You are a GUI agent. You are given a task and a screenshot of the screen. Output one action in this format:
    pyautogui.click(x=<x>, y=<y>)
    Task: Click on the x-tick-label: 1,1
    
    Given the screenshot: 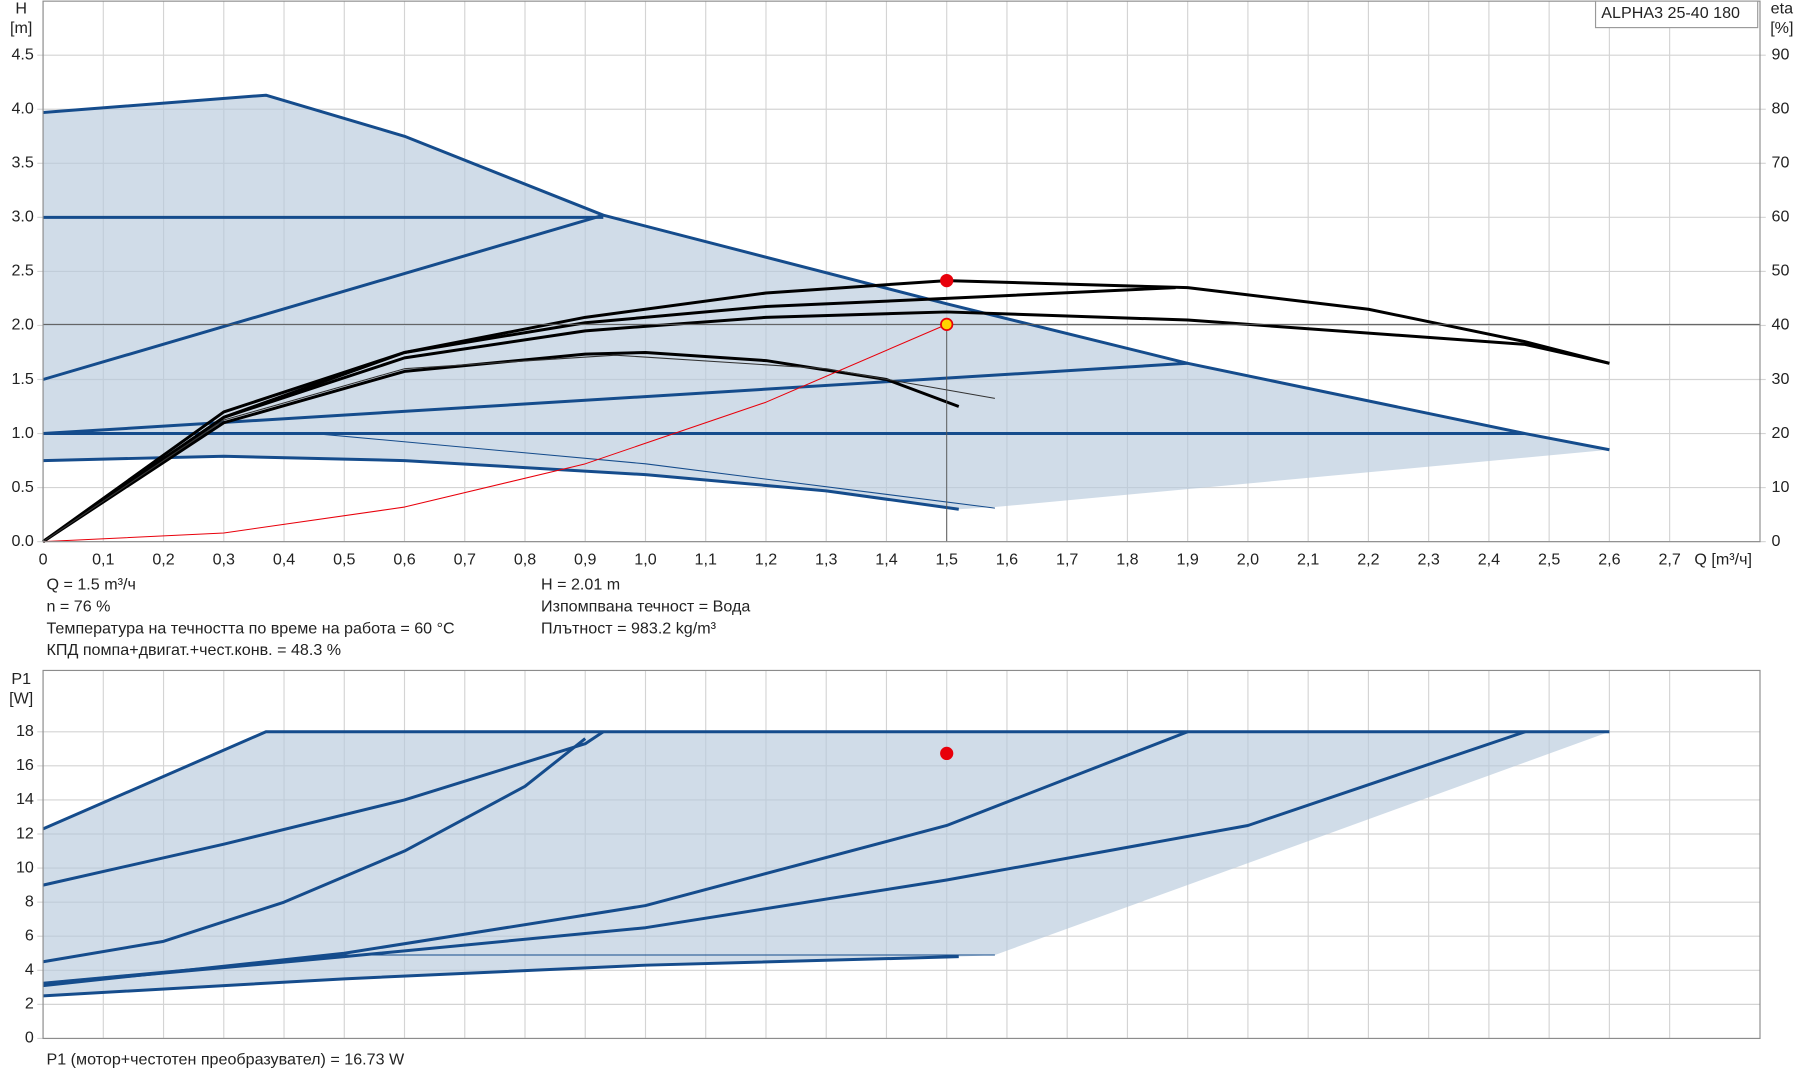 What is the action you would take?
    pyautogui.click(x=706, y=559)
    